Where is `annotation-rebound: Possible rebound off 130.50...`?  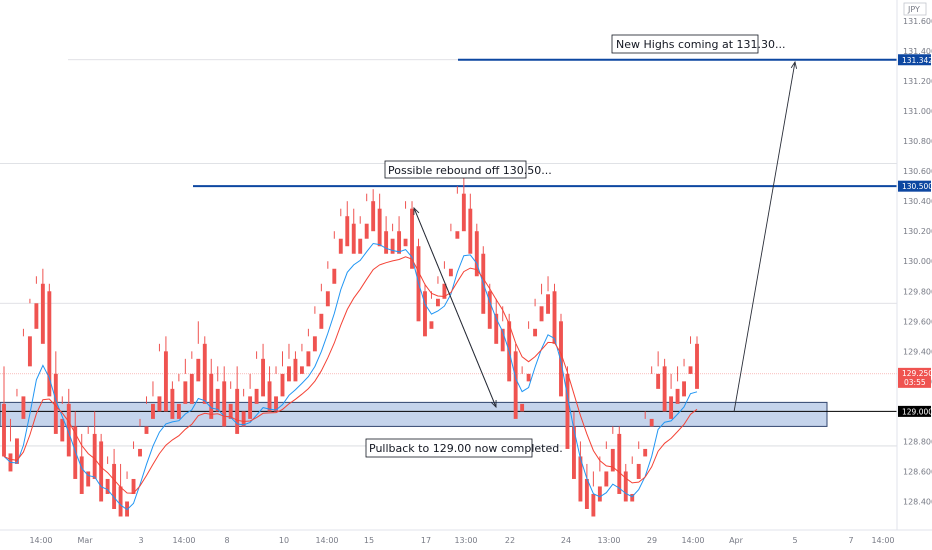 annotation-rebound: Possible rebound off 130.50... is located at coordinates (468, 169).